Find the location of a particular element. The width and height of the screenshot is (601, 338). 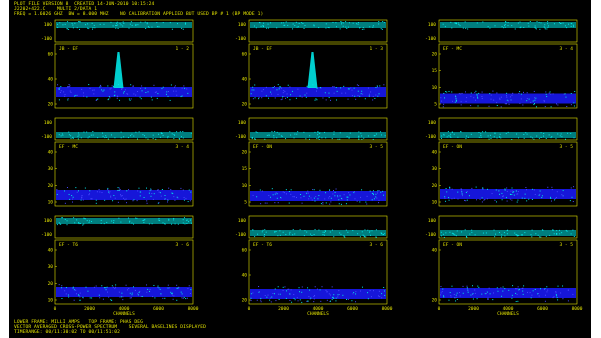

amplitude-tick-label: 60 is located at coordinates (245, 251).